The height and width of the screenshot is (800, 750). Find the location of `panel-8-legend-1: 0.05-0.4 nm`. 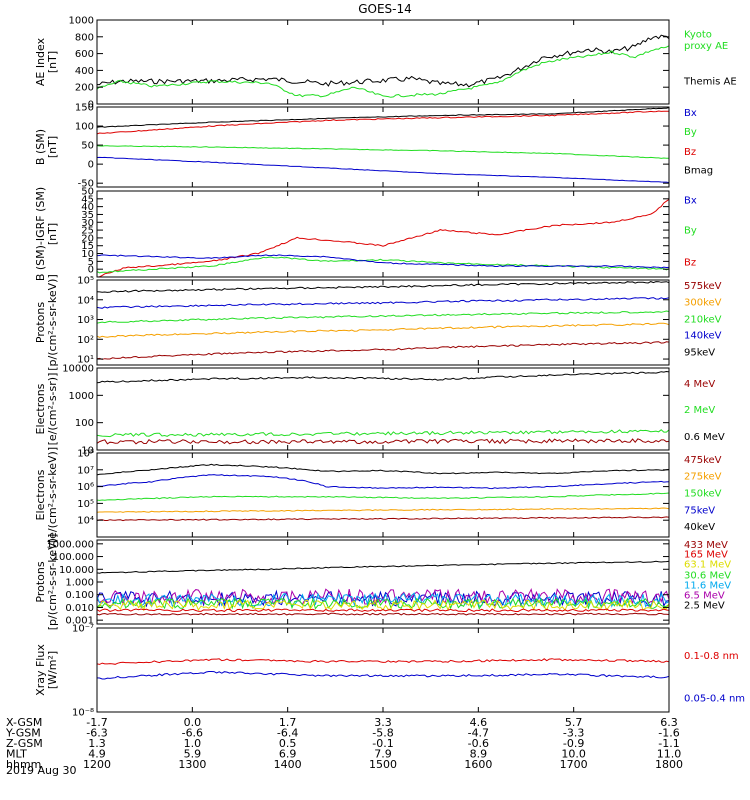

panel-8-legend-1: 0.05-0.4 nm is located at coordinates (714, 699).